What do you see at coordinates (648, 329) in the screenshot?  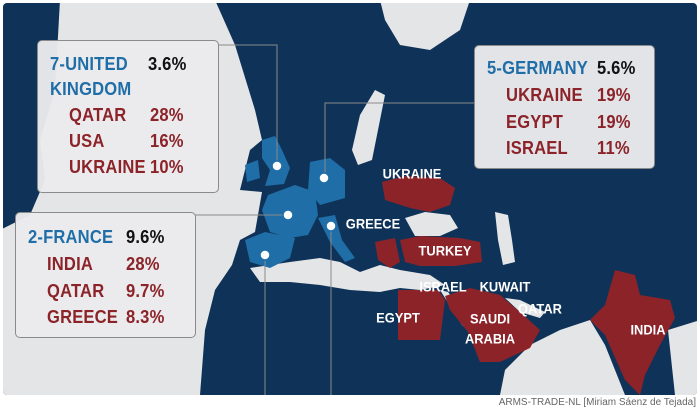 I see `label-india: INDIA` at bounding box center [648, 329].